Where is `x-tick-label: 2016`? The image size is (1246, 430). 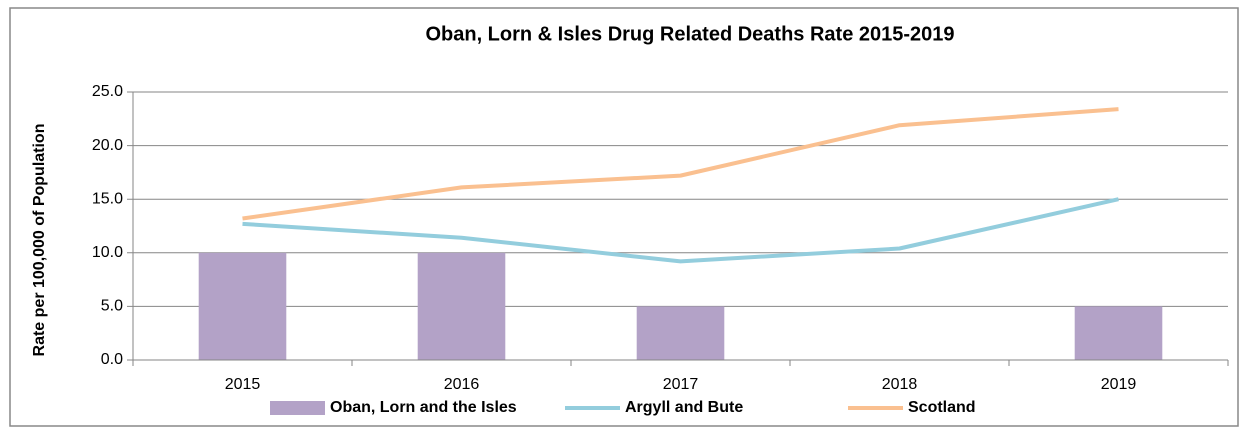
x-tick-label: 2016 is located at coordinates (462, 384).